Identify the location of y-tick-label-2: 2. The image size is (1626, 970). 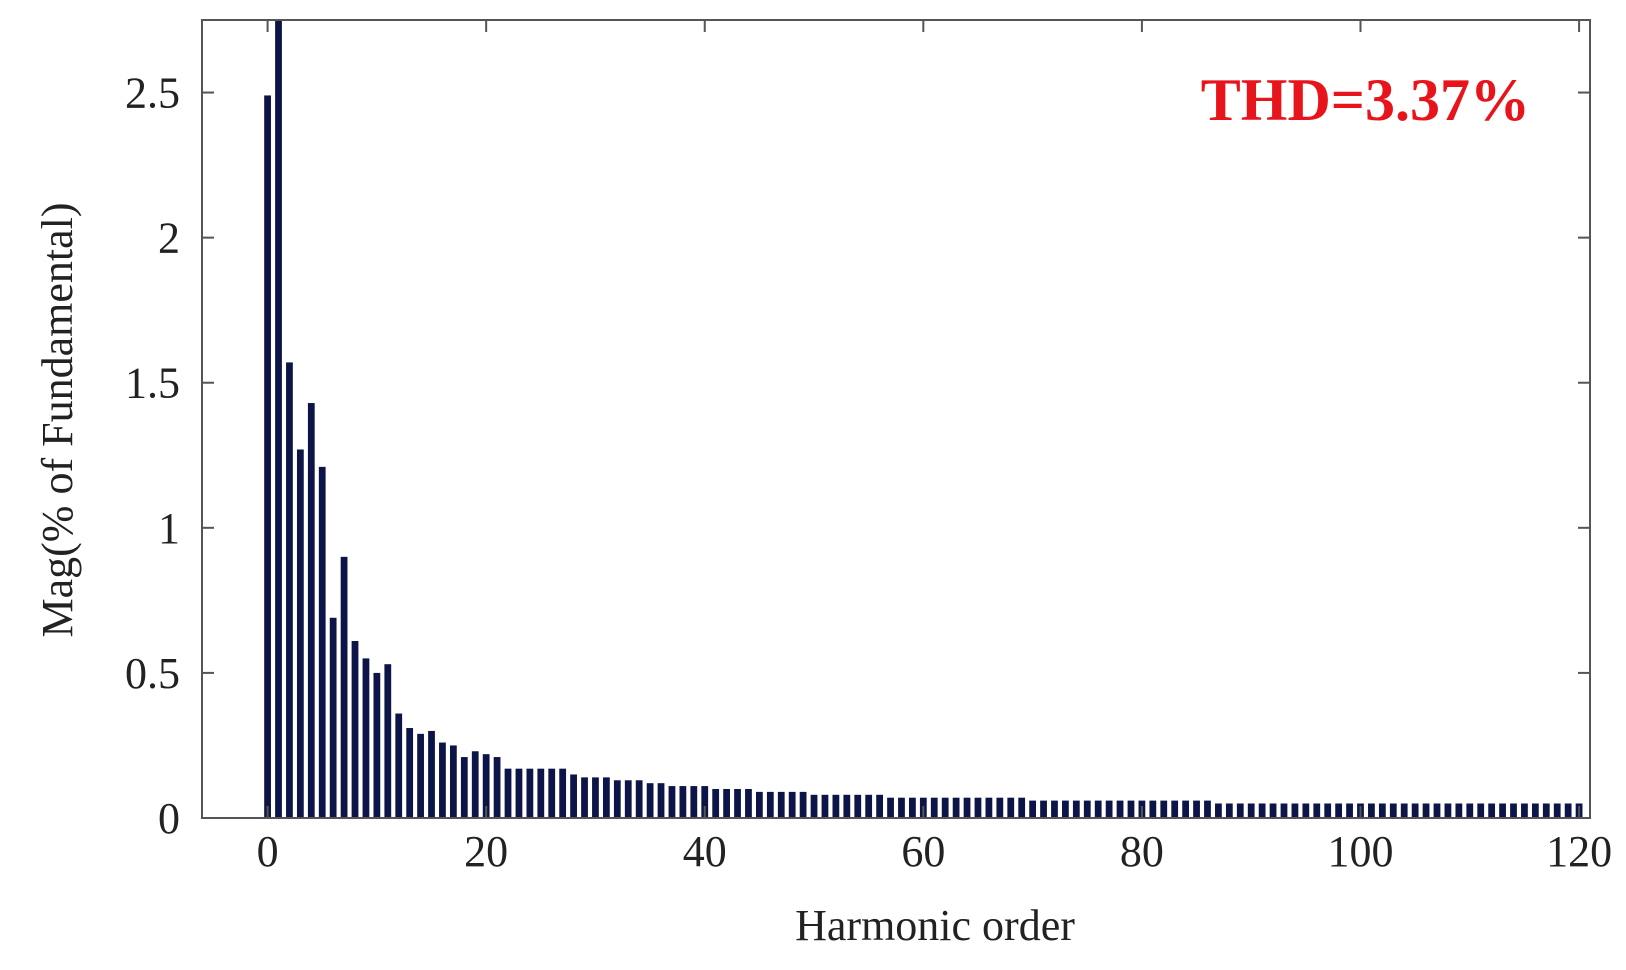
(169, 238).